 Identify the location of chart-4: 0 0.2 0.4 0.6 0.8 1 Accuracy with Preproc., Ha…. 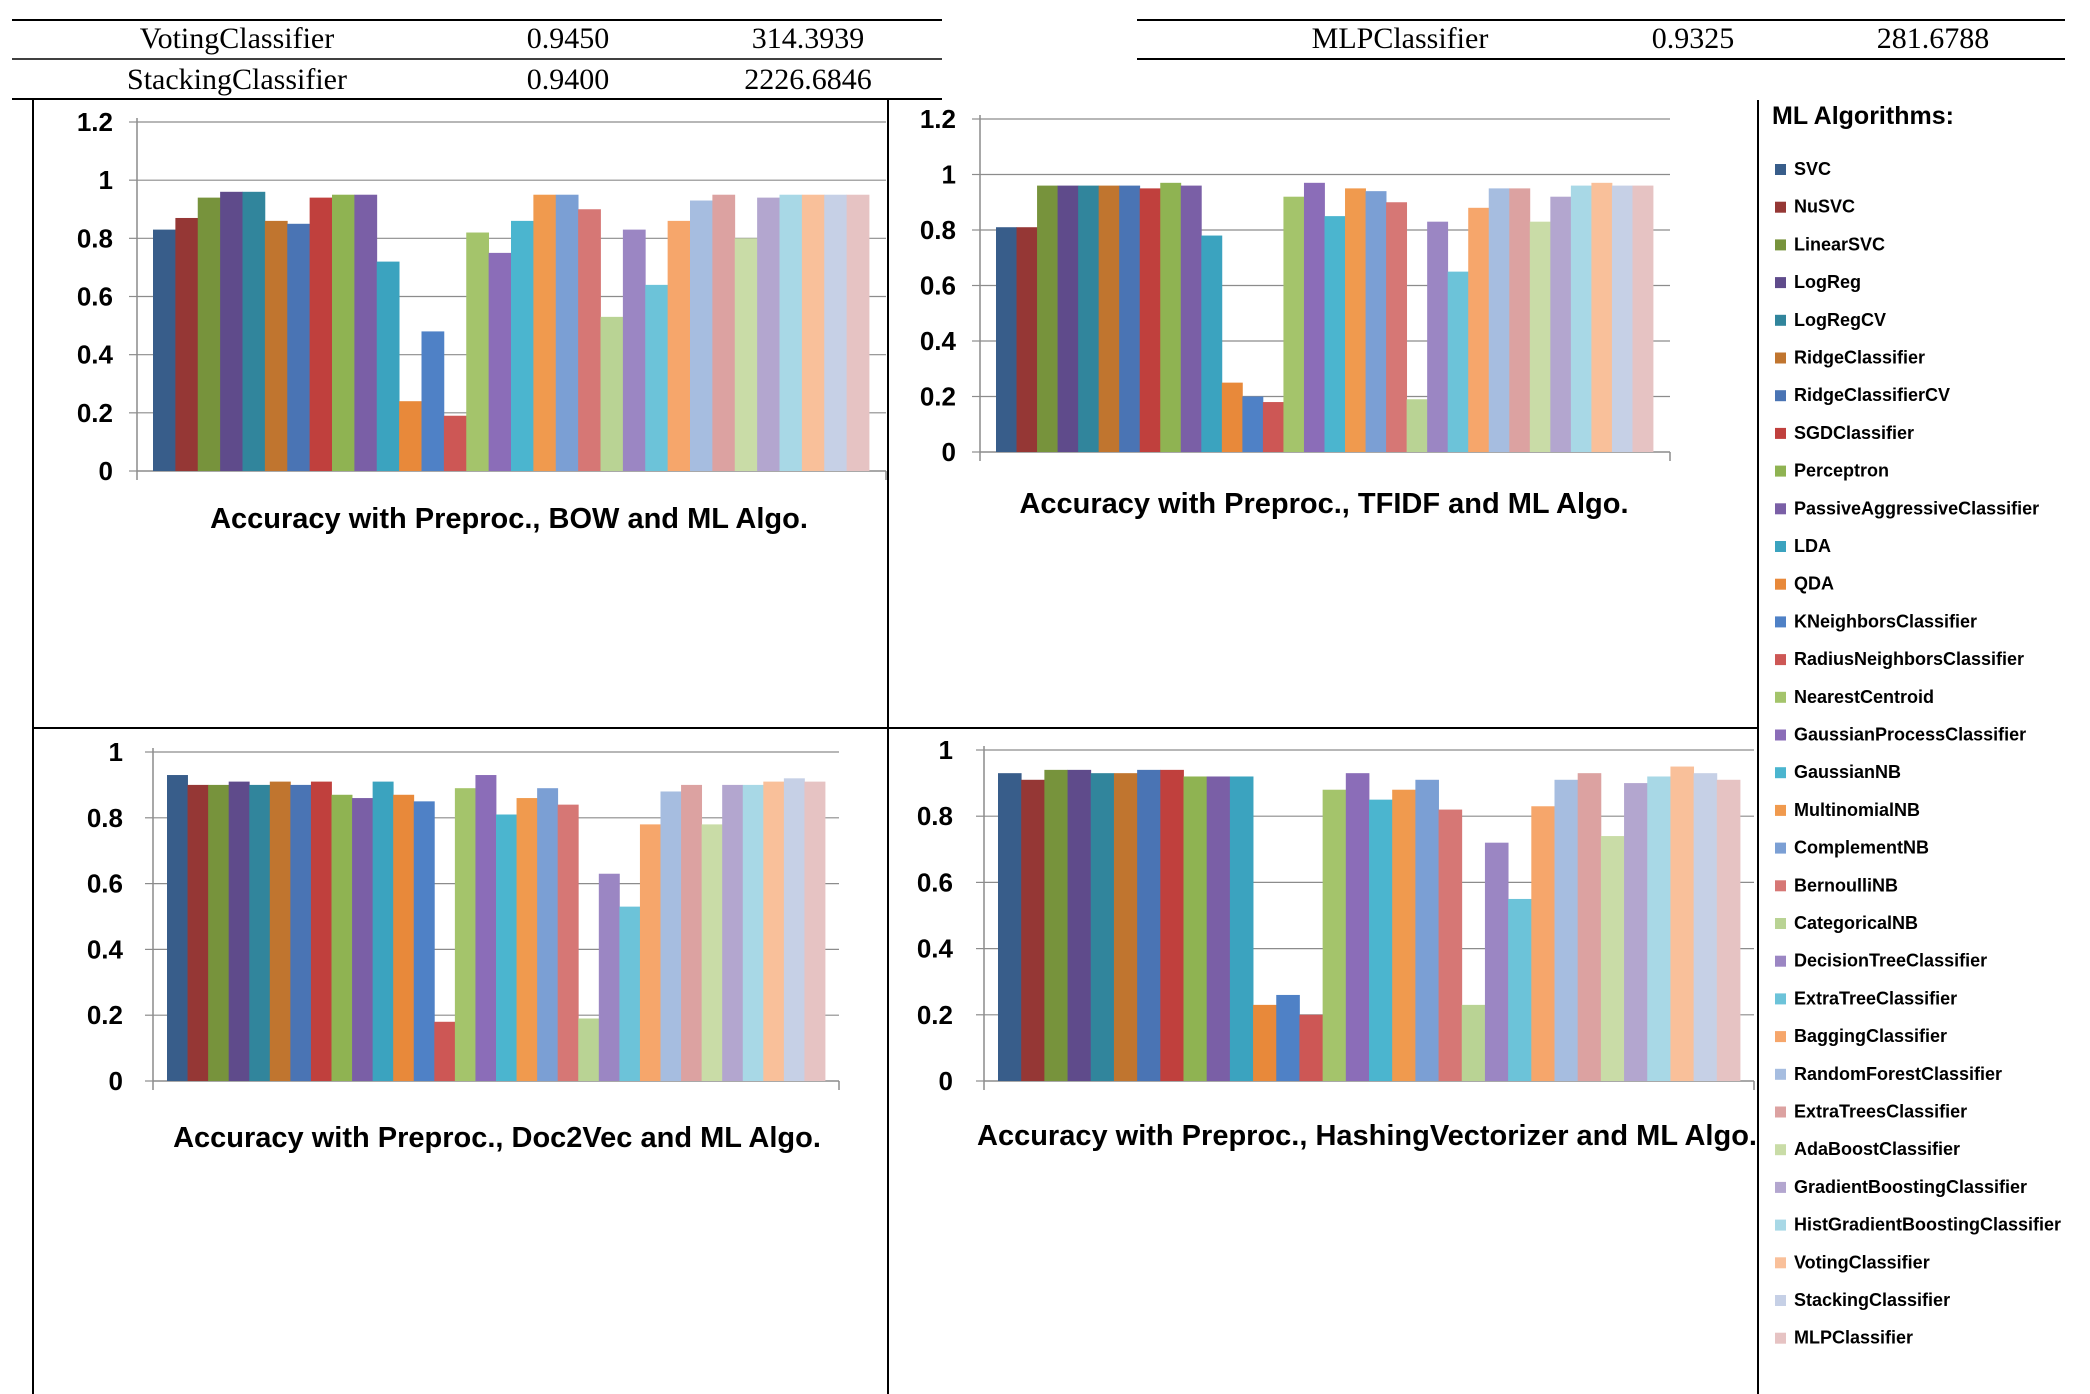
(1337, 943).